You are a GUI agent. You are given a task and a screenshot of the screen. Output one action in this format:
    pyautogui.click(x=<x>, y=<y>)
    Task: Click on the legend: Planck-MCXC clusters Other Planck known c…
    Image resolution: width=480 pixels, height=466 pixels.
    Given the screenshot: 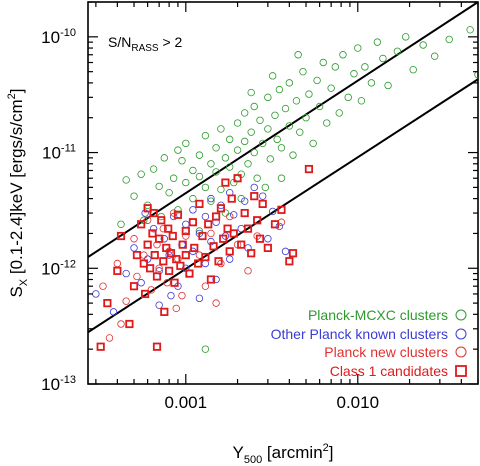 What is the action you would take?
    pyautogui.click(x=369, y=343)
    